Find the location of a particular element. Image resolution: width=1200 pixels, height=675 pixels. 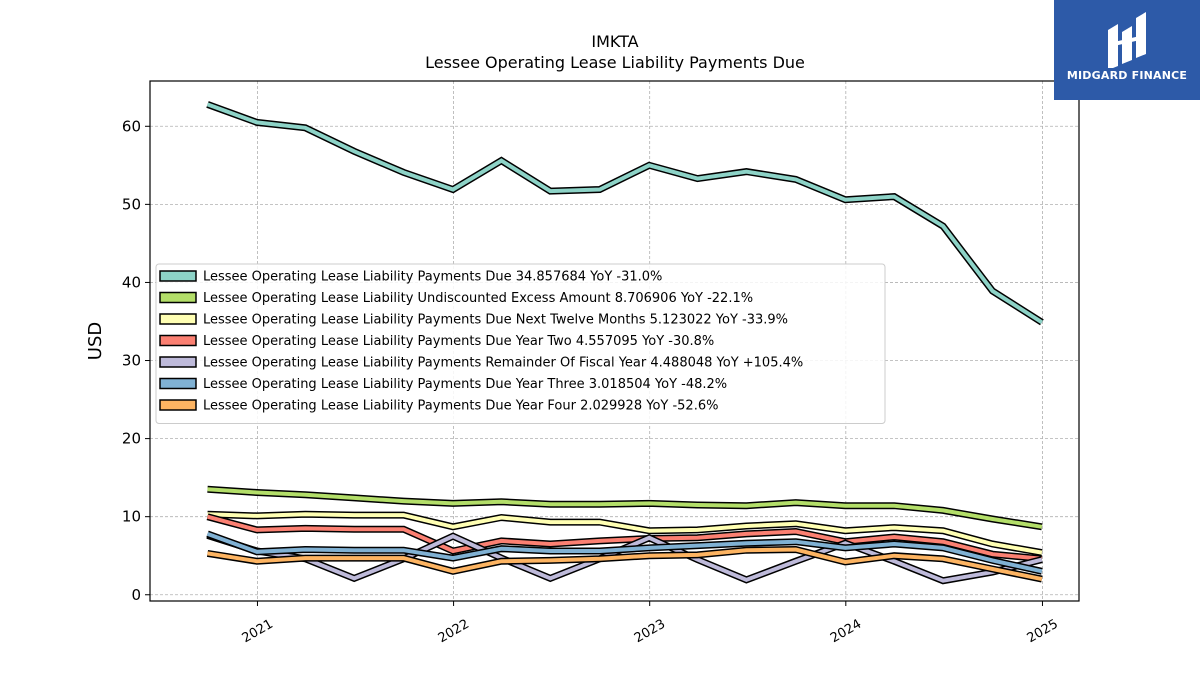

y-tick-label: 60 is located at coordinates (131, 126).